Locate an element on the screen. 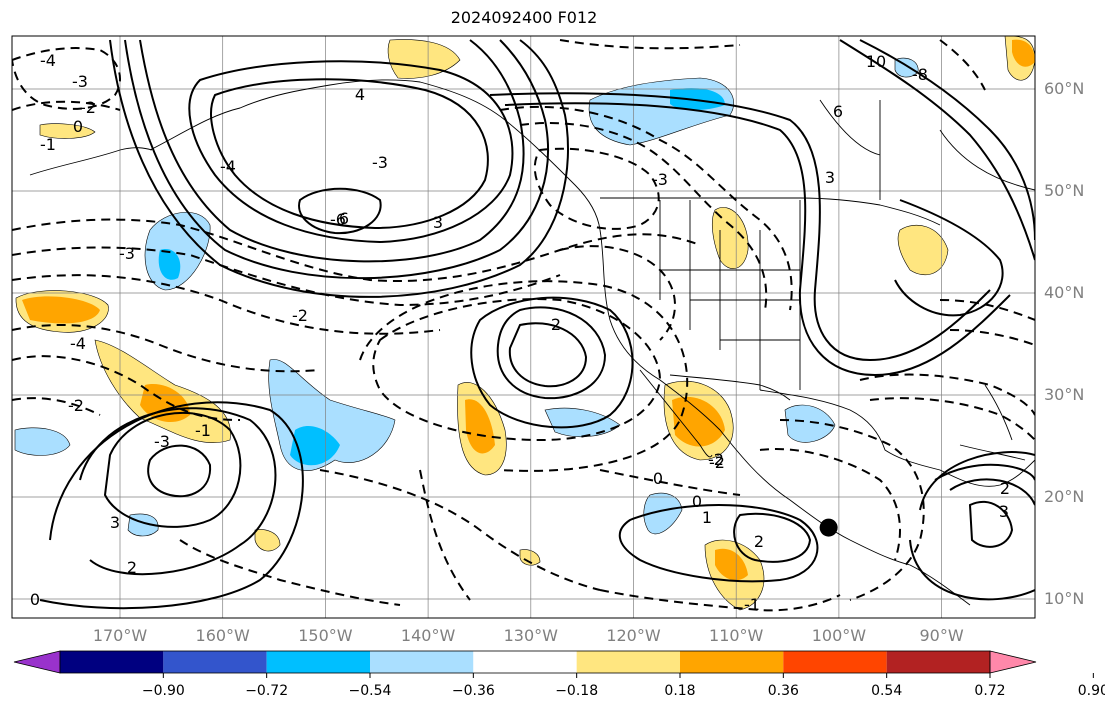 The image size is (1105, 712). contour-label: -1 is located at coordinates (203, 430).